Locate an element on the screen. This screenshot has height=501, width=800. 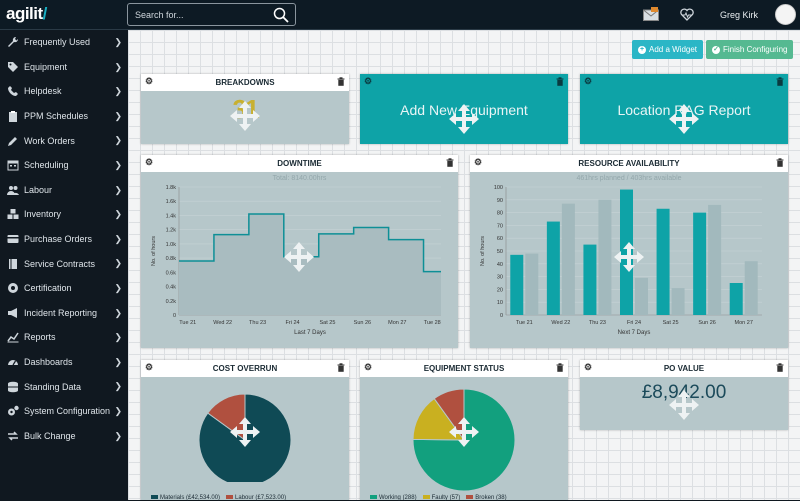
downtime-area is located at coordinates (310, 264).